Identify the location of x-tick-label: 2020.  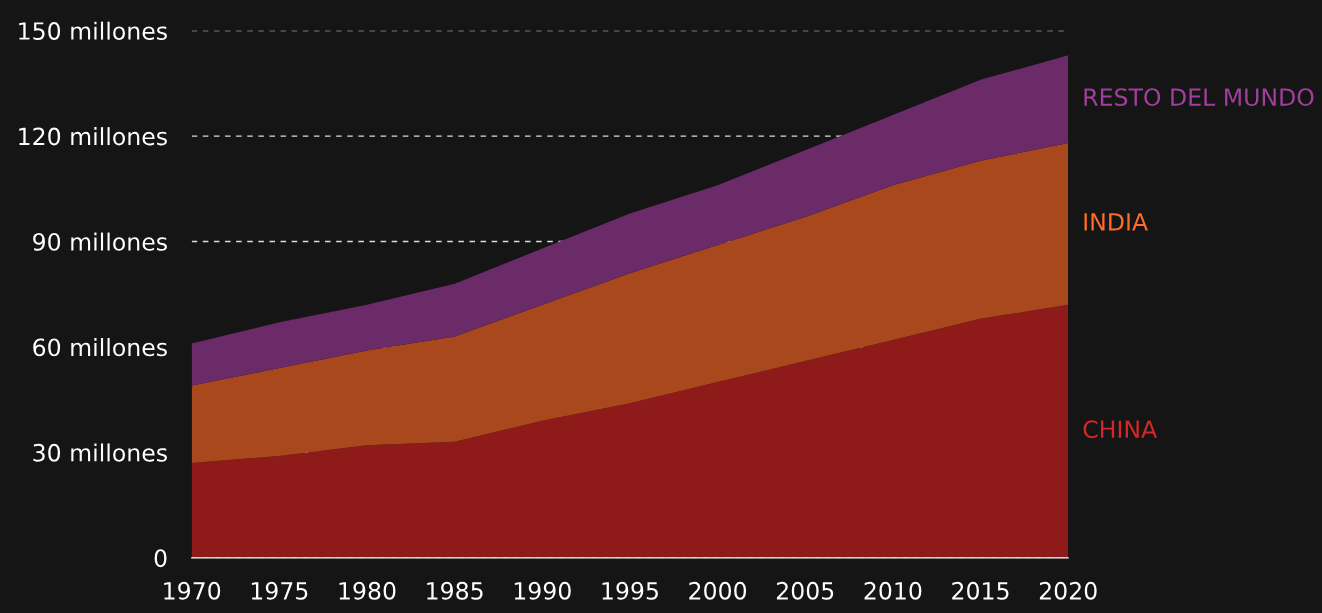
(1068, 590).